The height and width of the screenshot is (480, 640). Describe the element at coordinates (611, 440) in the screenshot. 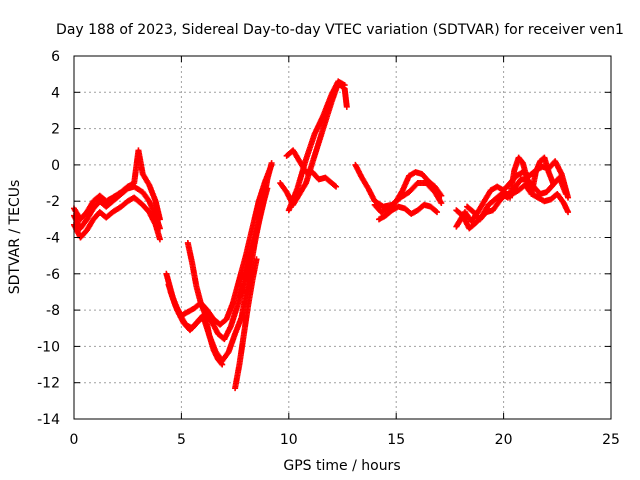

I see `x-tick-label: 25` at that location.